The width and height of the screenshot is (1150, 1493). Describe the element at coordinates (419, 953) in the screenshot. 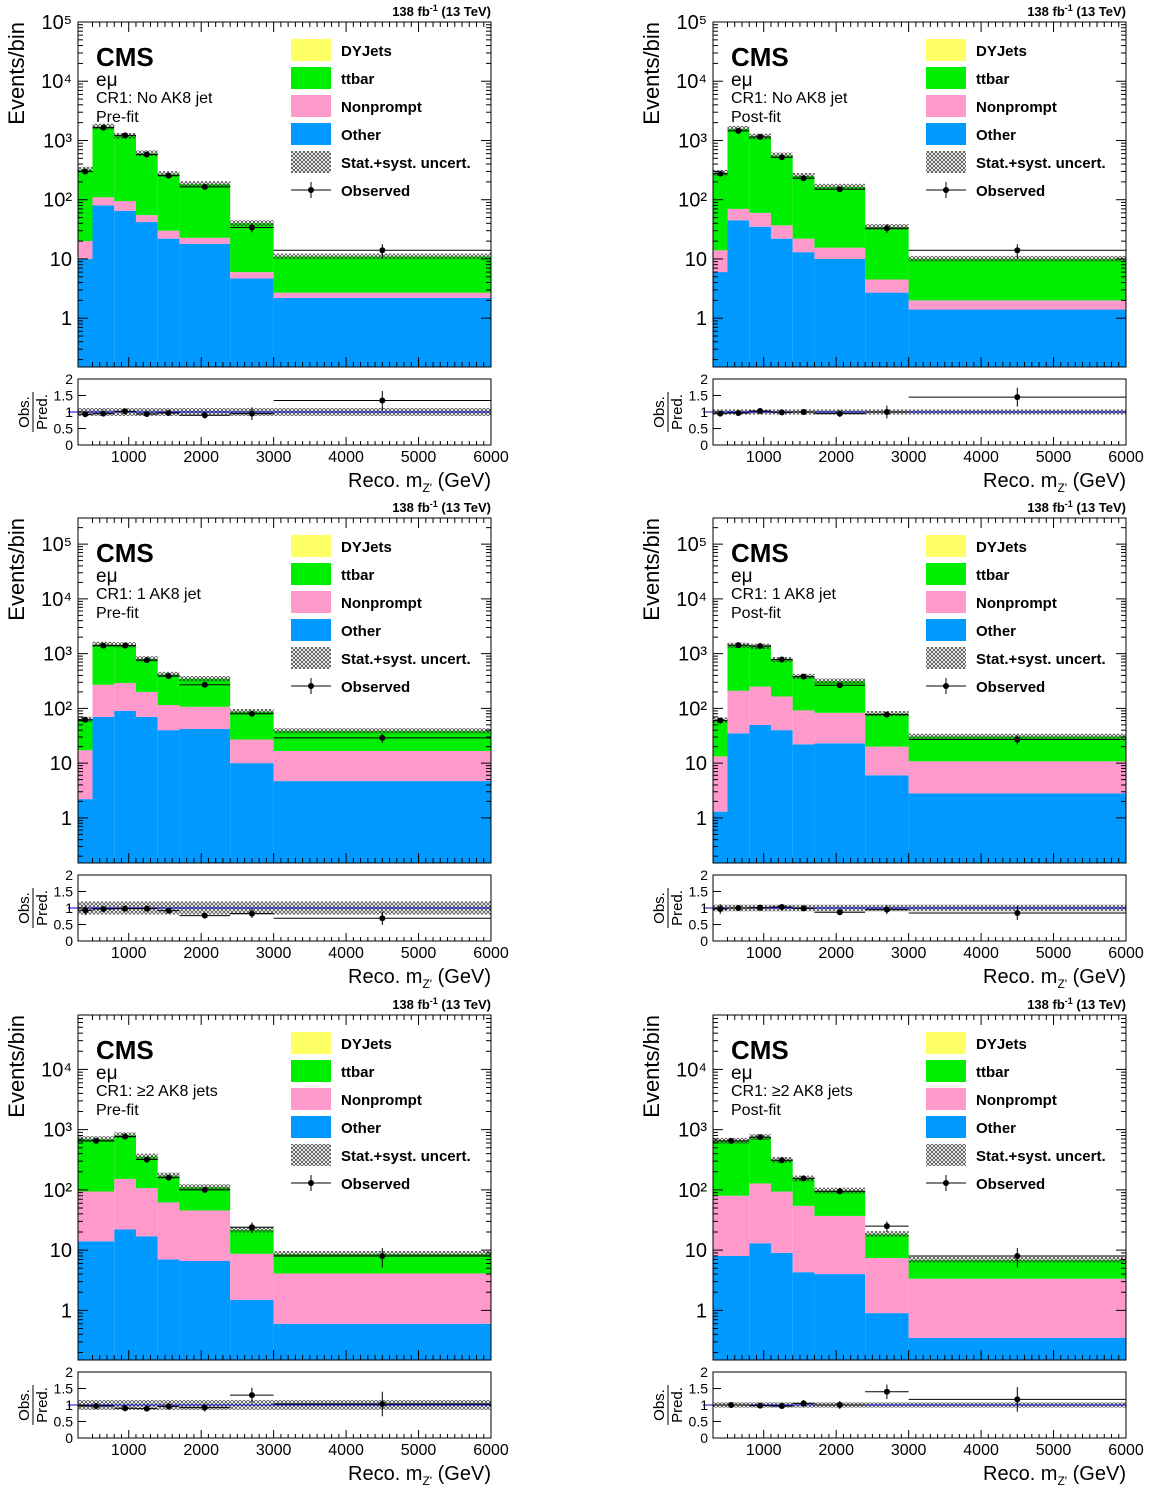

I see `x-tick-label: 5000` at that location.